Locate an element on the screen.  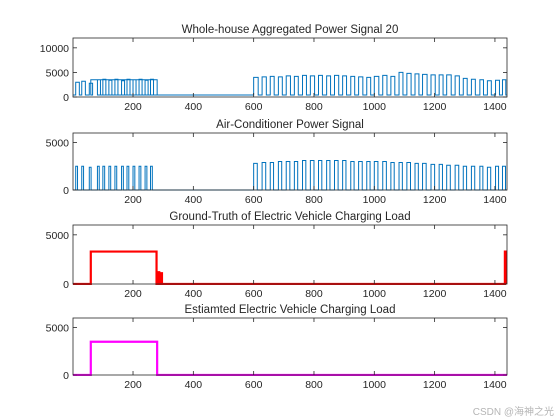
watermark-text: CSDN @海神之光 is located at coordinates (513, 412).